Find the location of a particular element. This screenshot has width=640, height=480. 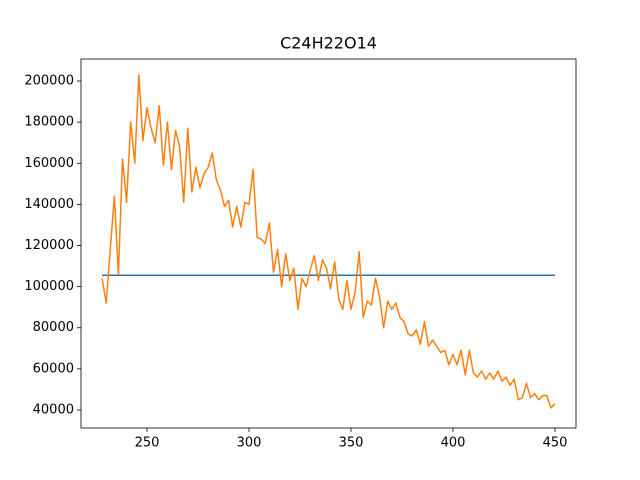

y-tick-label: 200000 is located at coordinates (49, 81).